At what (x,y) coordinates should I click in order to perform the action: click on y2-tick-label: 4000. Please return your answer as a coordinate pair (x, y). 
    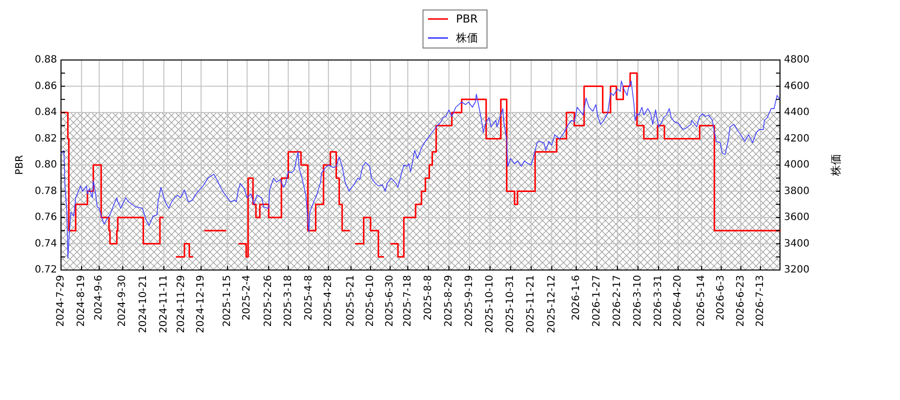
    Looking at the image, I should click on (797, 165).